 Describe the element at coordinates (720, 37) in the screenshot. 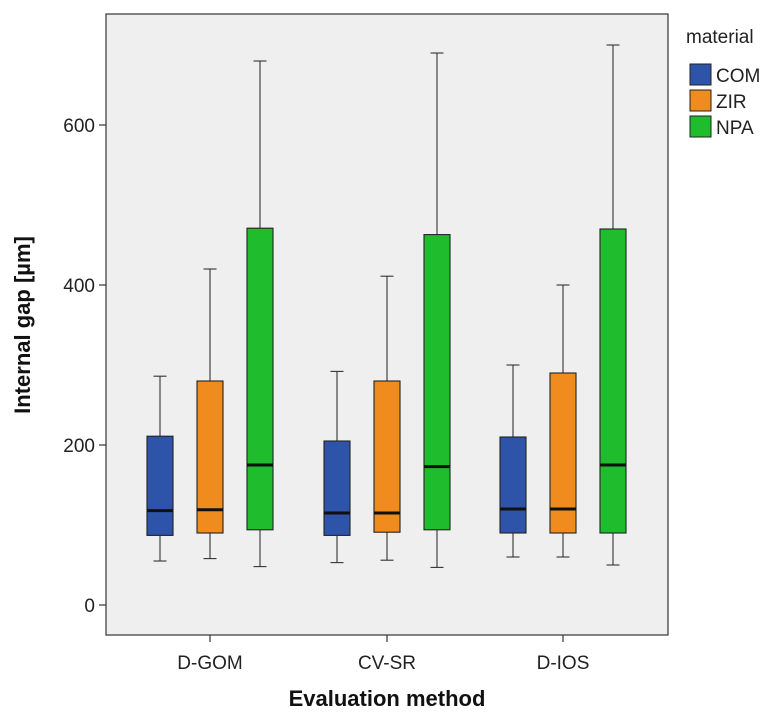

I see `legend-title: material` at that location.